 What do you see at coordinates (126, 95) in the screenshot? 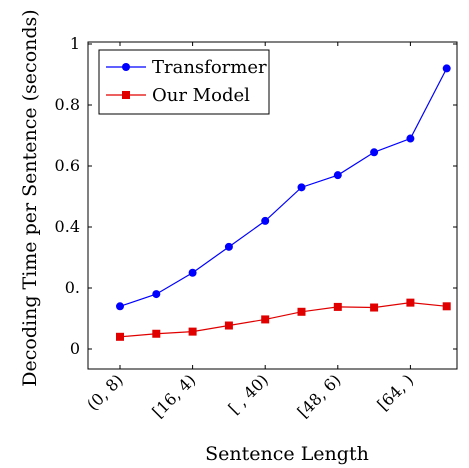
I see `legend-marker-our-model` at bounding box center [126, 95].